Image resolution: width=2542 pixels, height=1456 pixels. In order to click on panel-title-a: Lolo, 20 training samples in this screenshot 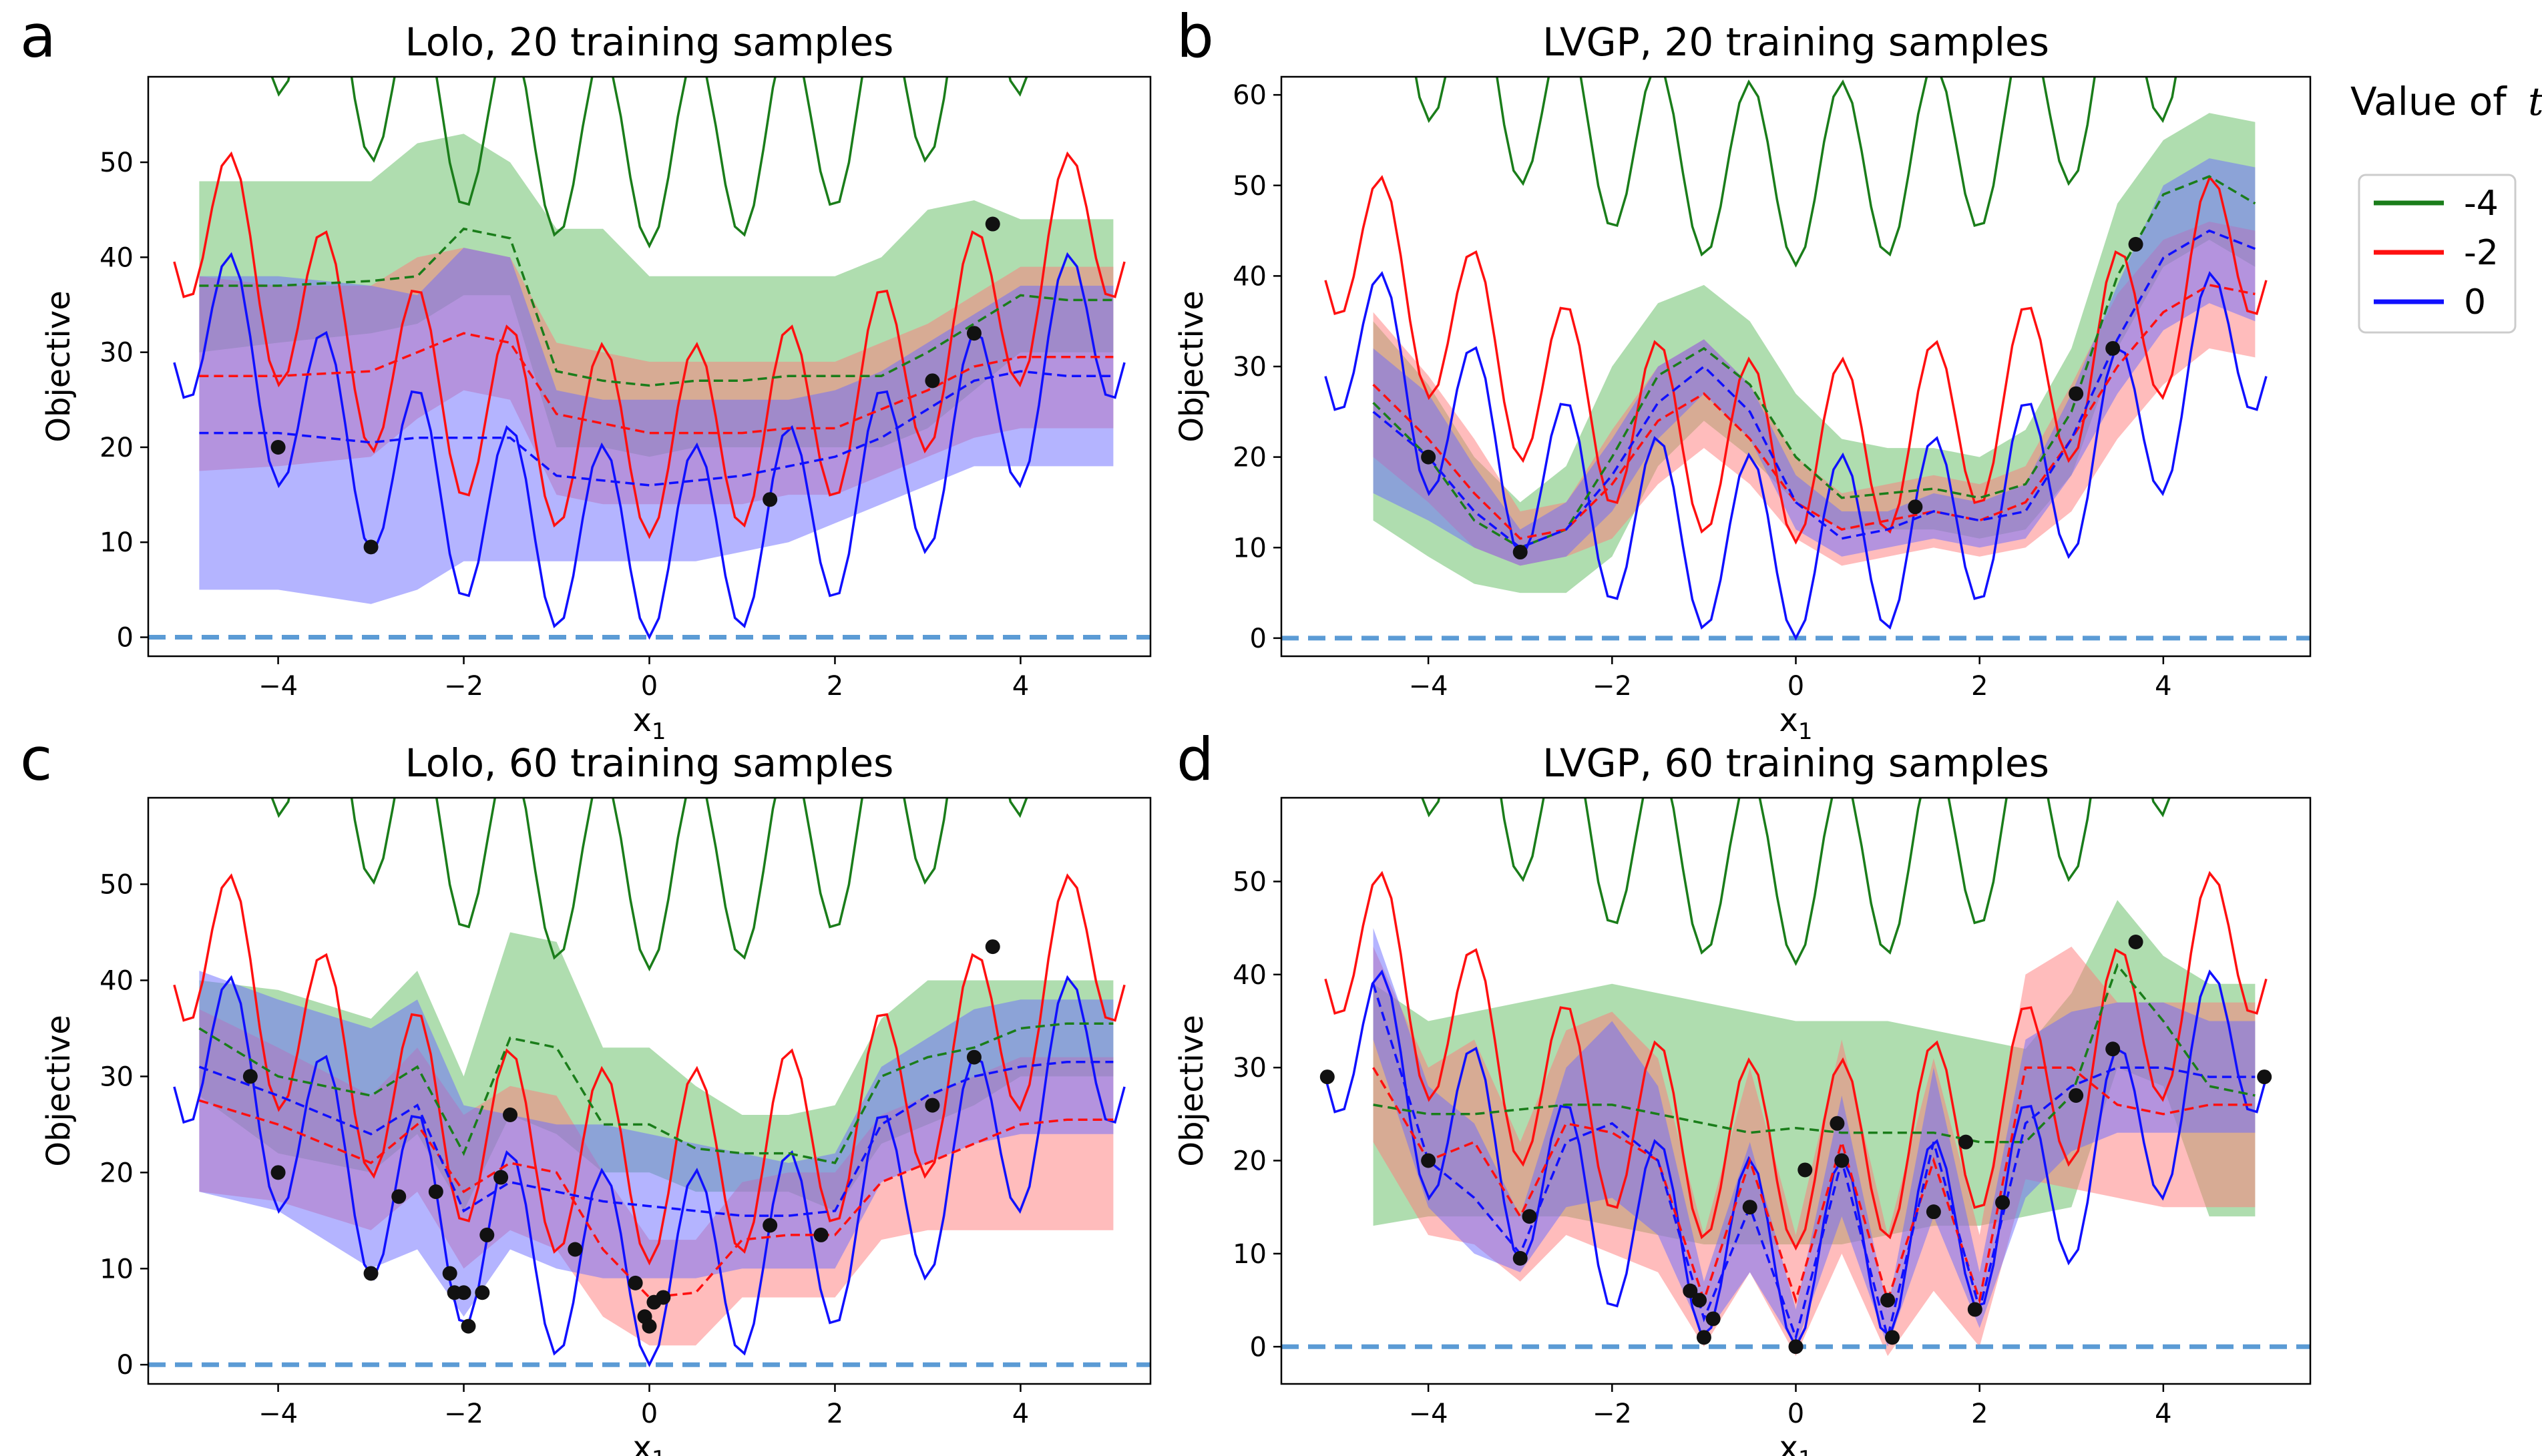, I will do `click(649, 42)`.